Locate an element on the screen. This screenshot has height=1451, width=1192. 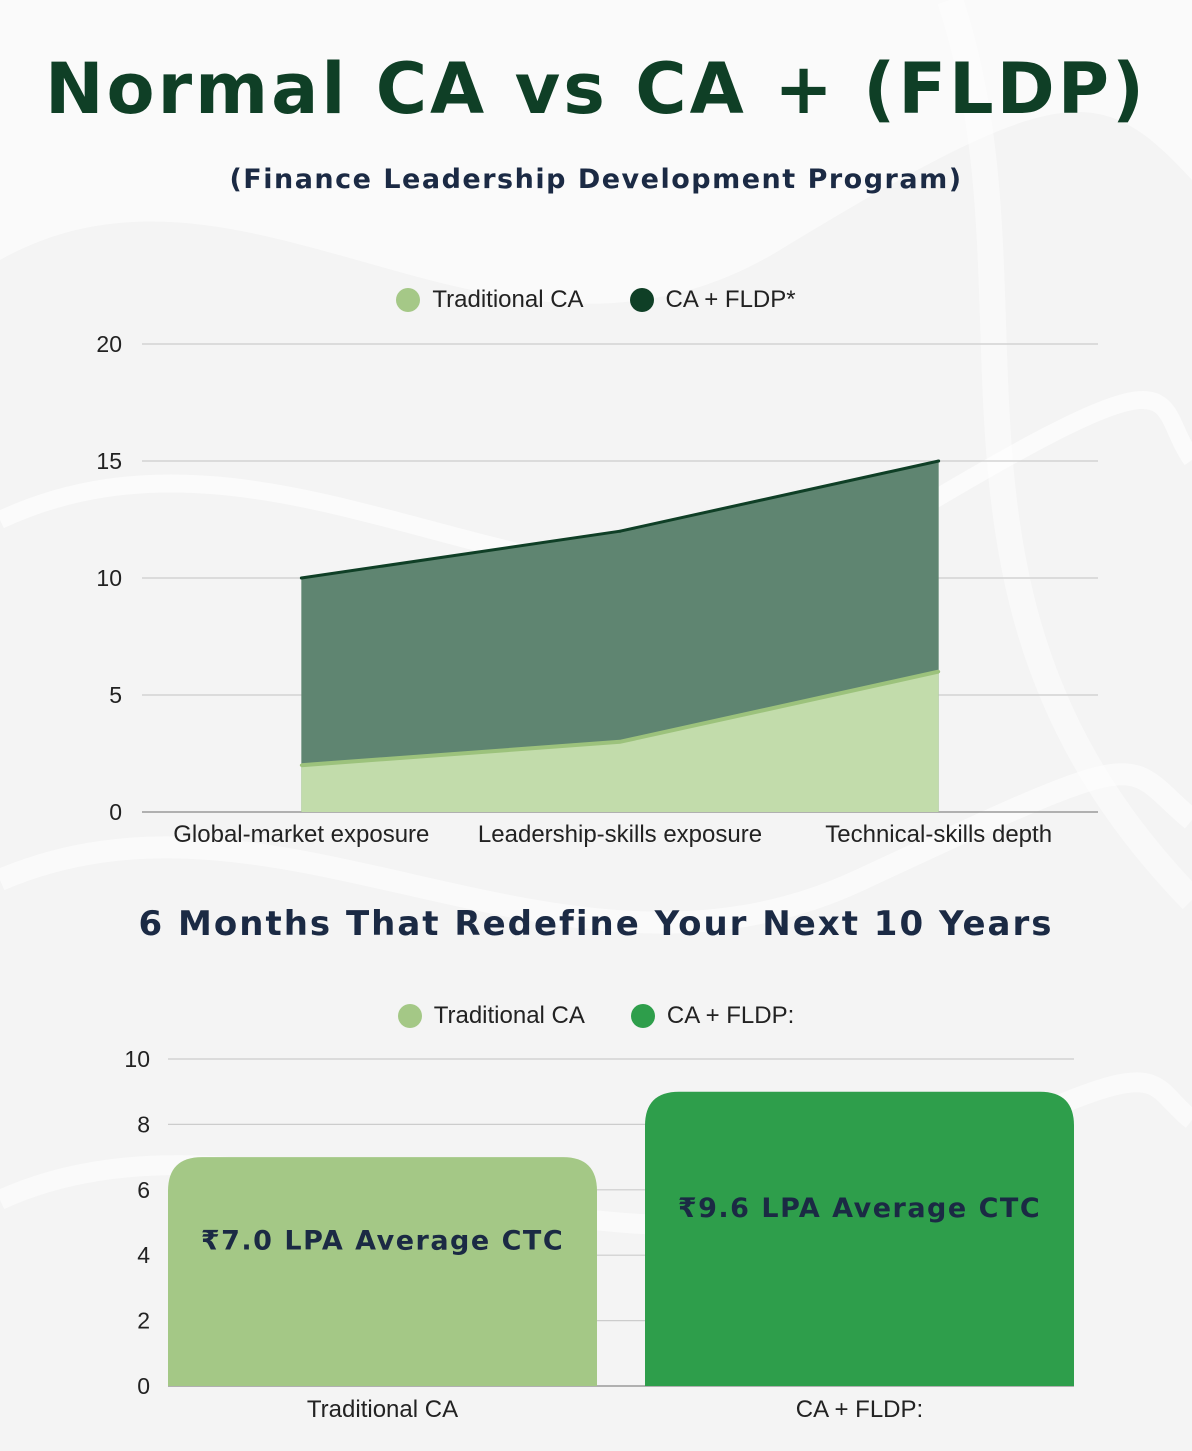
x-category-label-1: Leadership-skills exposure is located at coordinates (620, 834).